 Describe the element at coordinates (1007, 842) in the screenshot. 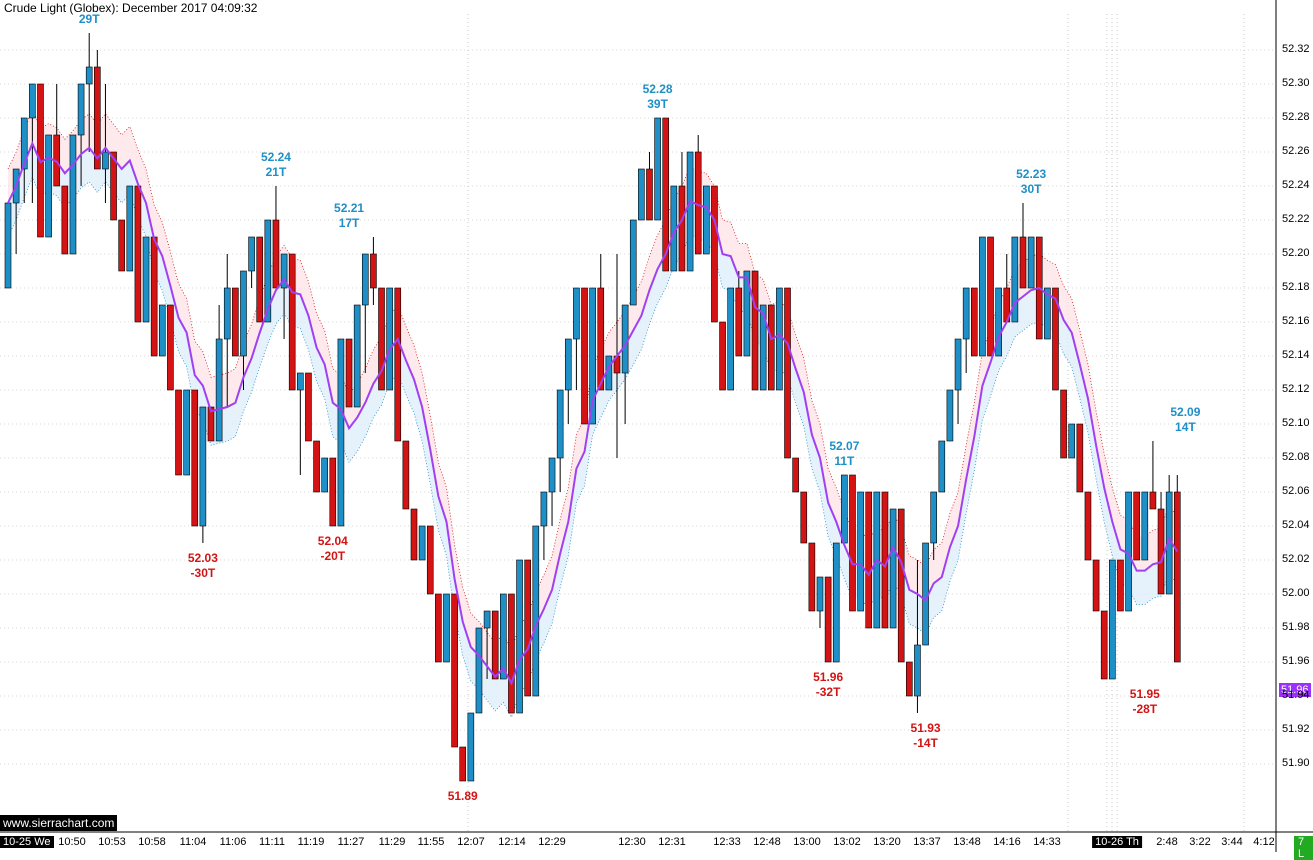

I see `x-tick-label: 14:16` at that location.